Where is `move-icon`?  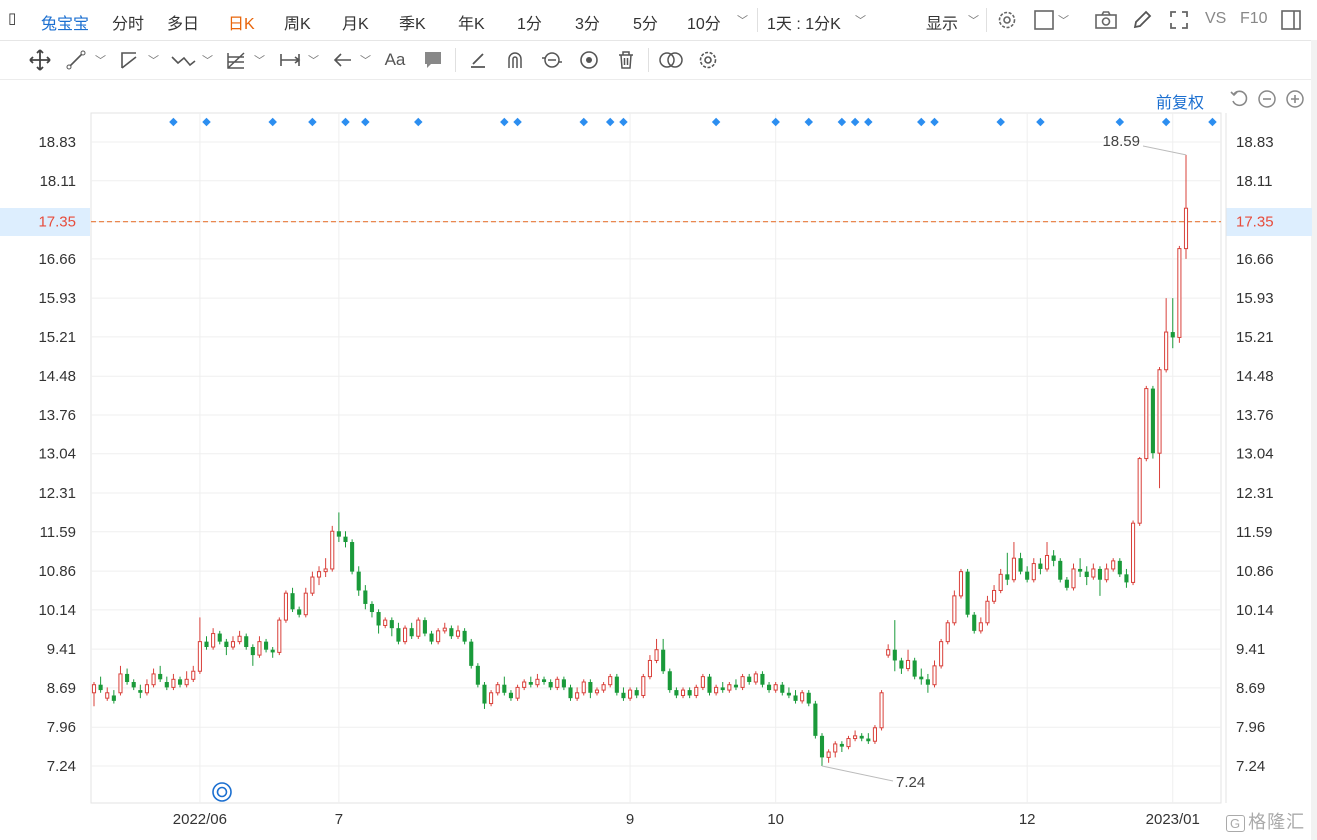 move-icon is located at coordinates (40, 60).